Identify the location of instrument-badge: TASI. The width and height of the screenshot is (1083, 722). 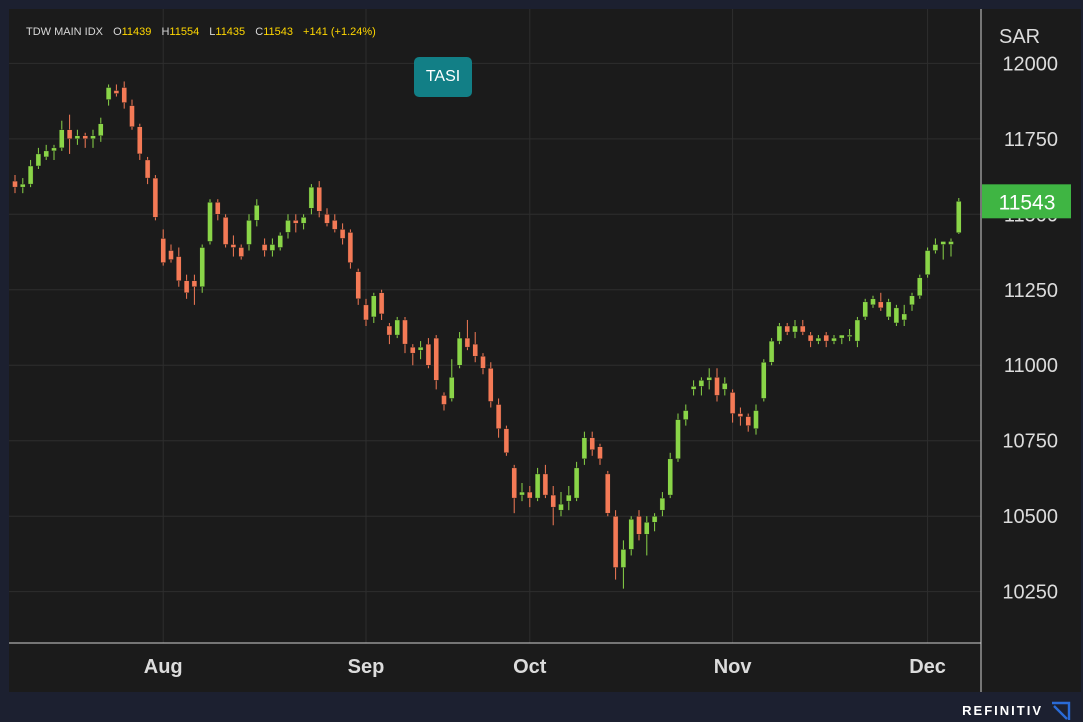
(443, 77).